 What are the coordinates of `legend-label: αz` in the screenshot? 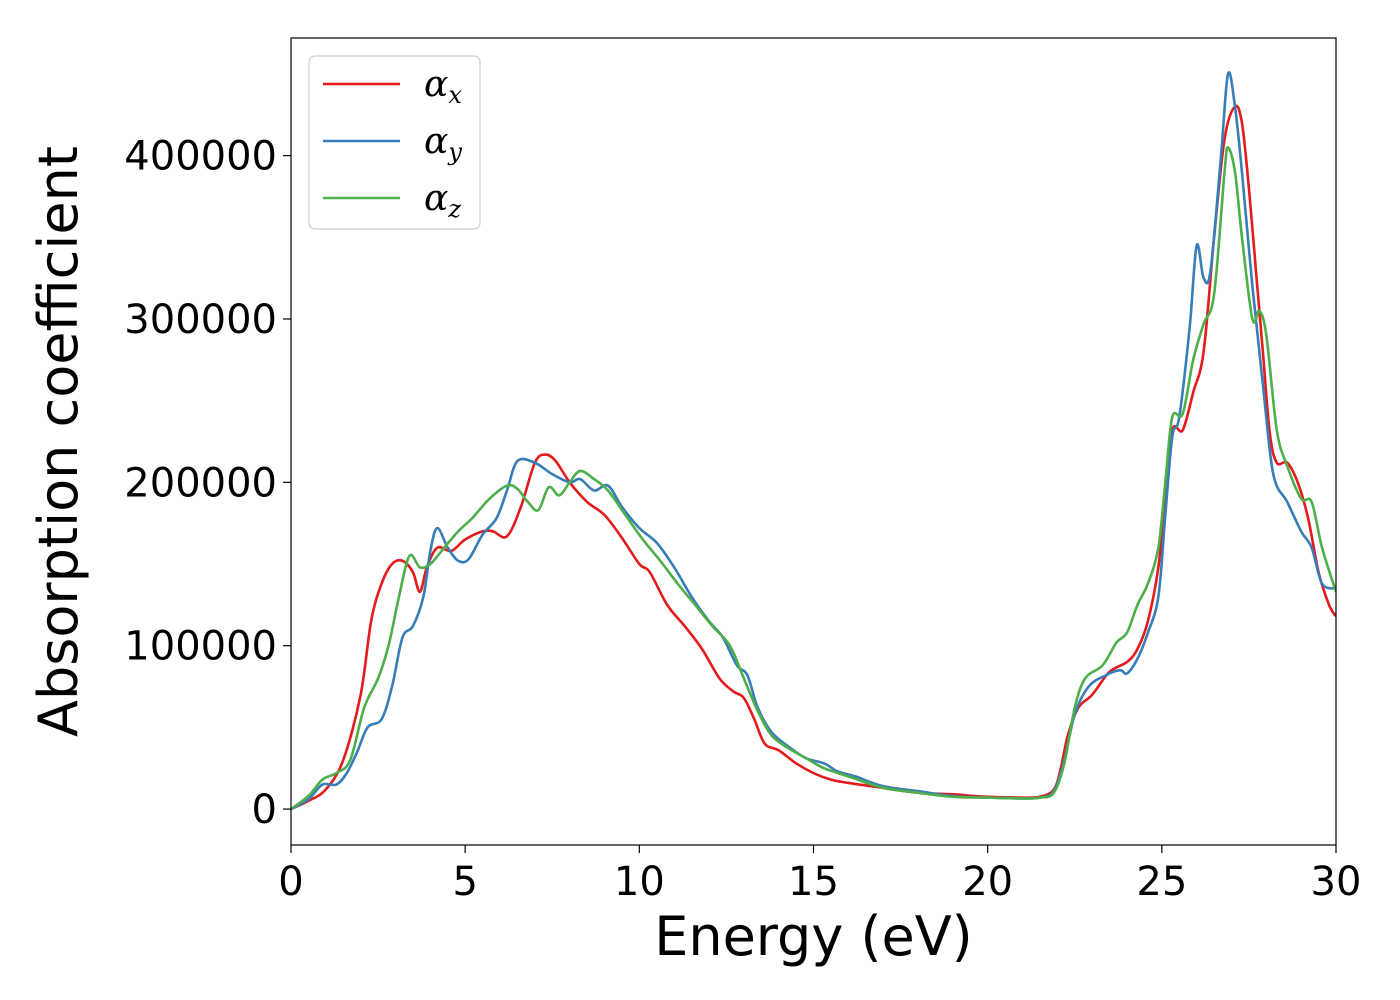 It's located at (442, 200).